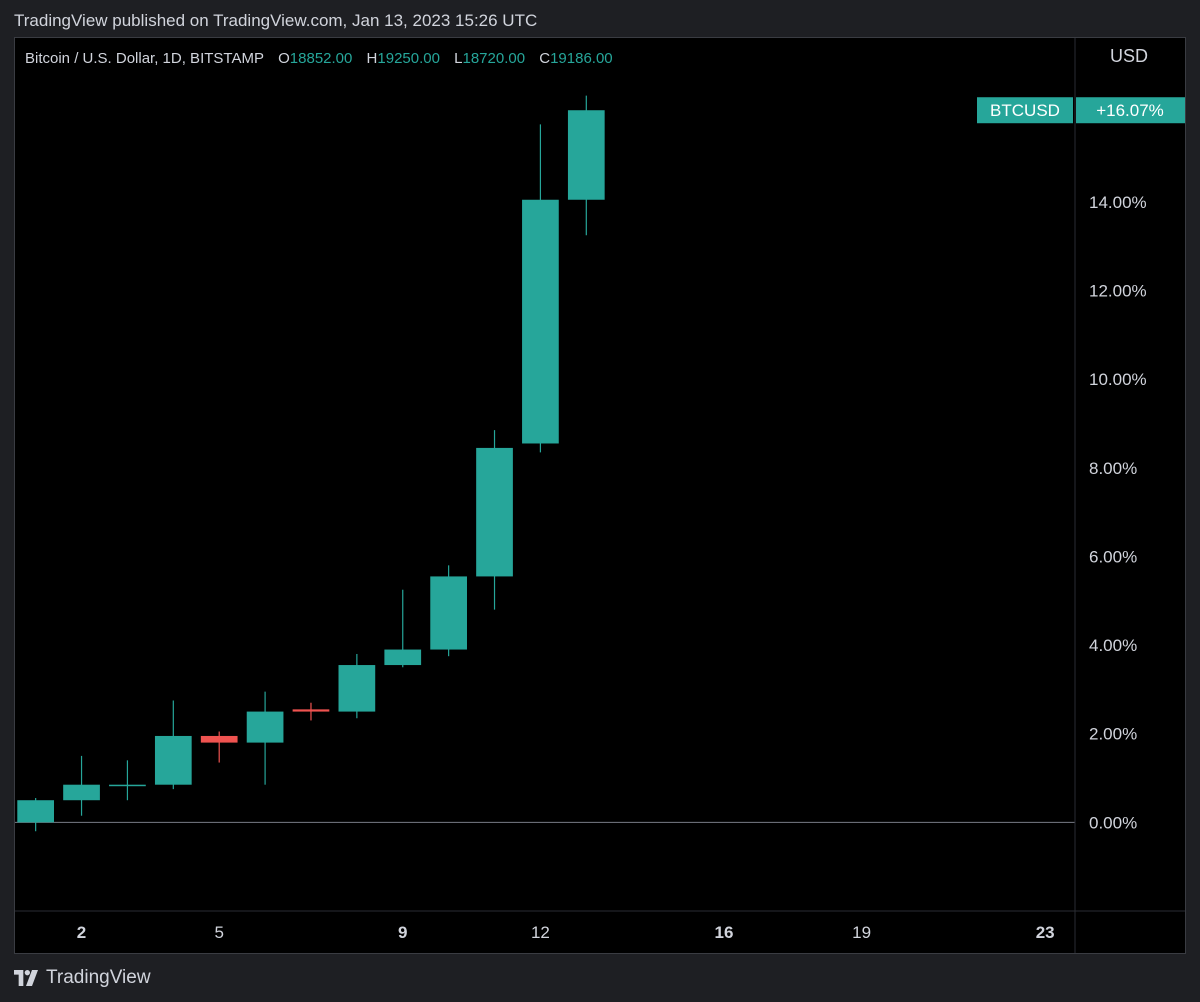  What do you see at coordinates (540, 932) in the screenshot?
I see `x-tick-label: 12` at bounding box center [540, 932].